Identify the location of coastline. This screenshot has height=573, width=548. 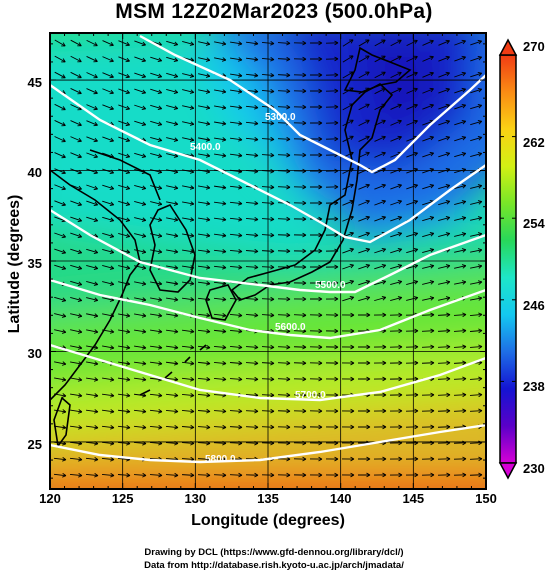
(221, 302).